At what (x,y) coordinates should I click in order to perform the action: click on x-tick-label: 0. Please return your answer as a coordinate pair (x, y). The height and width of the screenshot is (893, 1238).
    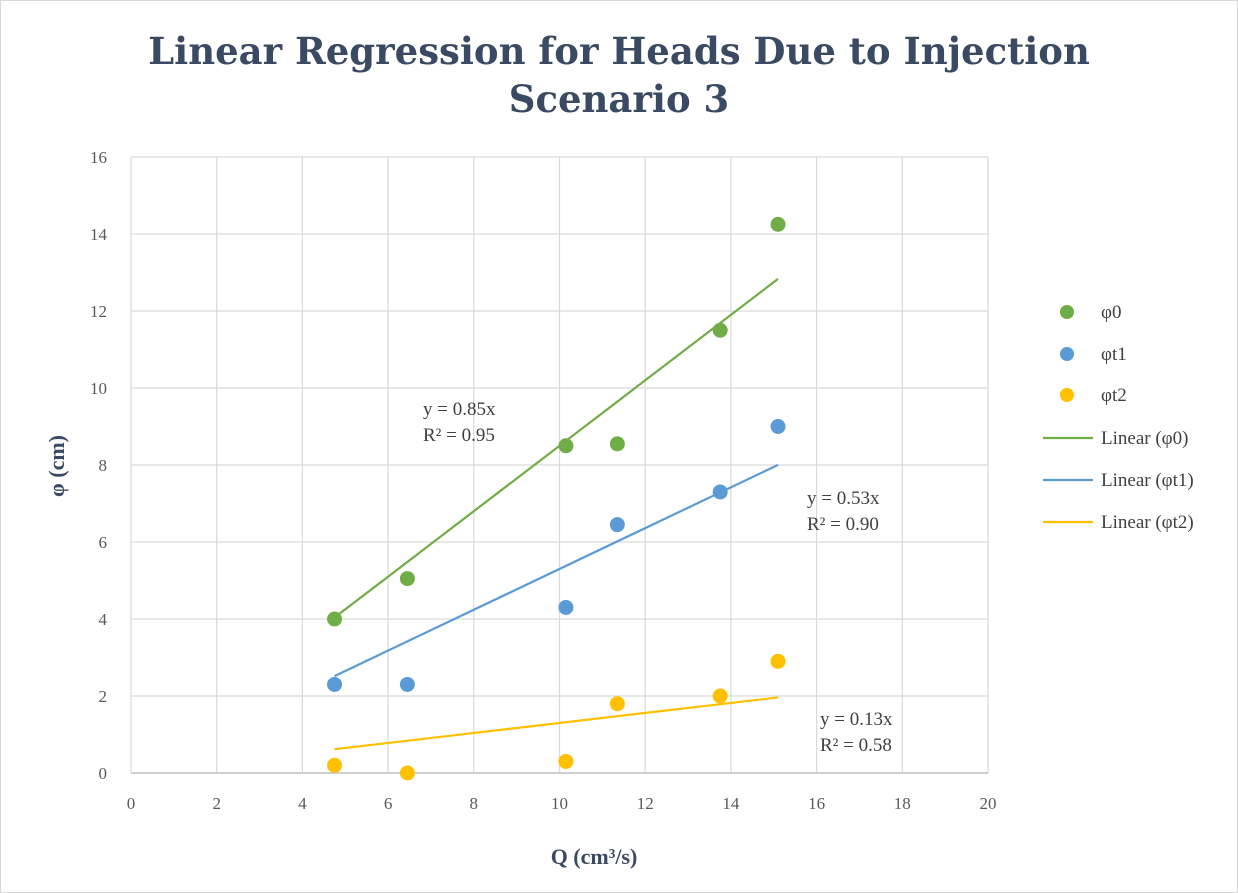
    Looking at the image, I should click on (131, 803).